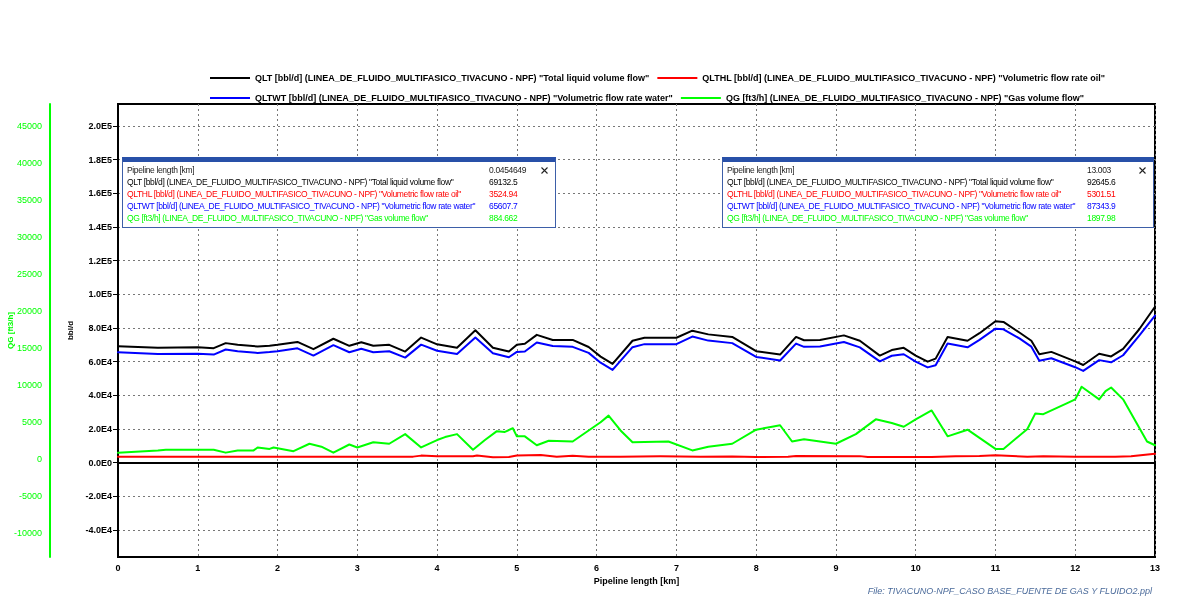 The height and width of the screenshot is (600, 1178). Describe the element at coordinates (597, 567) in the screenshot. I see `x-tick-label: 6` at that location.